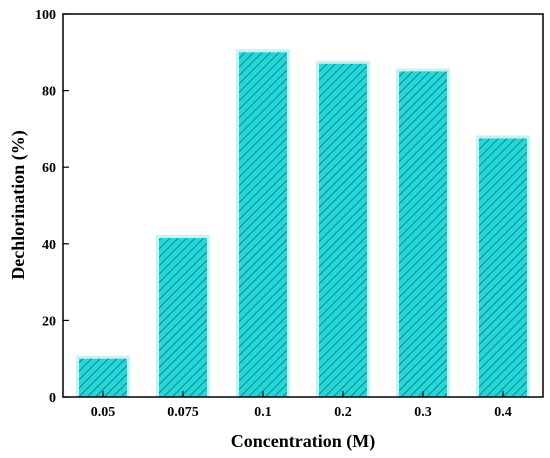 The width and height of the screenshot is (550, 458). Describe the element at coordinates (49, 168) in the screenshot. I see `y-tick-label-60: 60` at that location.